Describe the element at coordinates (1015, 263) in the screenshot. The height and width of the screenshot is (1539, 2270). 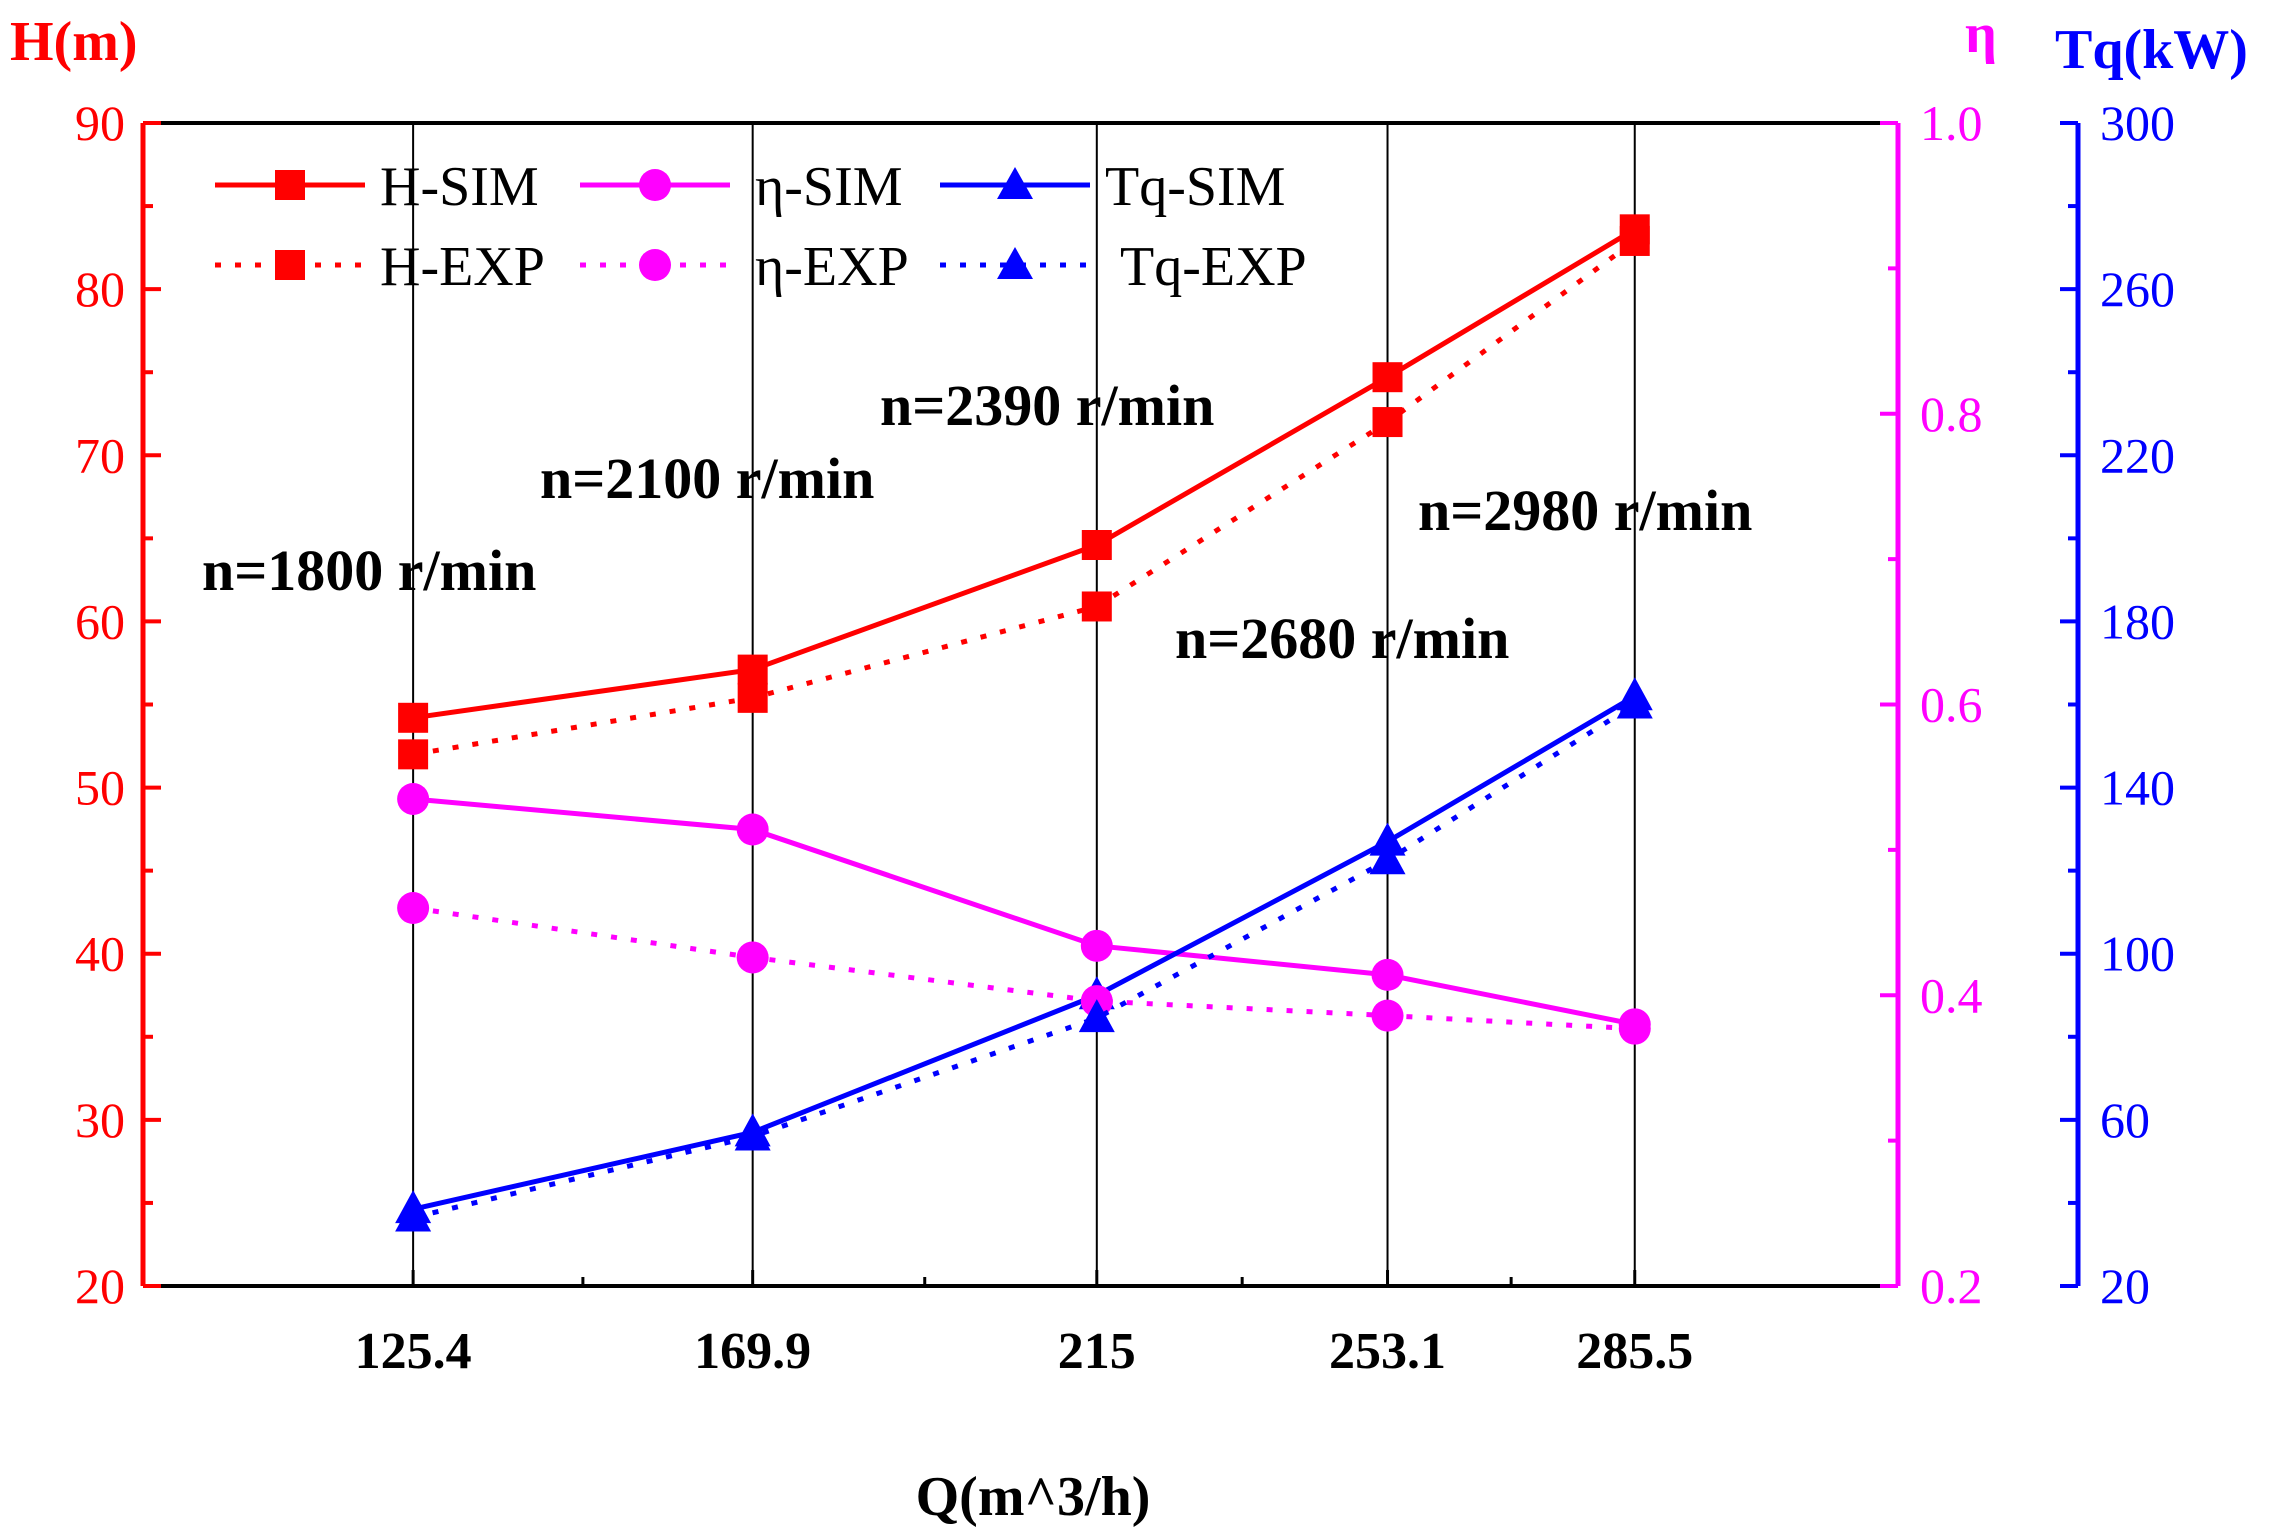
I see `legend-marker-tq-exp` at that location.